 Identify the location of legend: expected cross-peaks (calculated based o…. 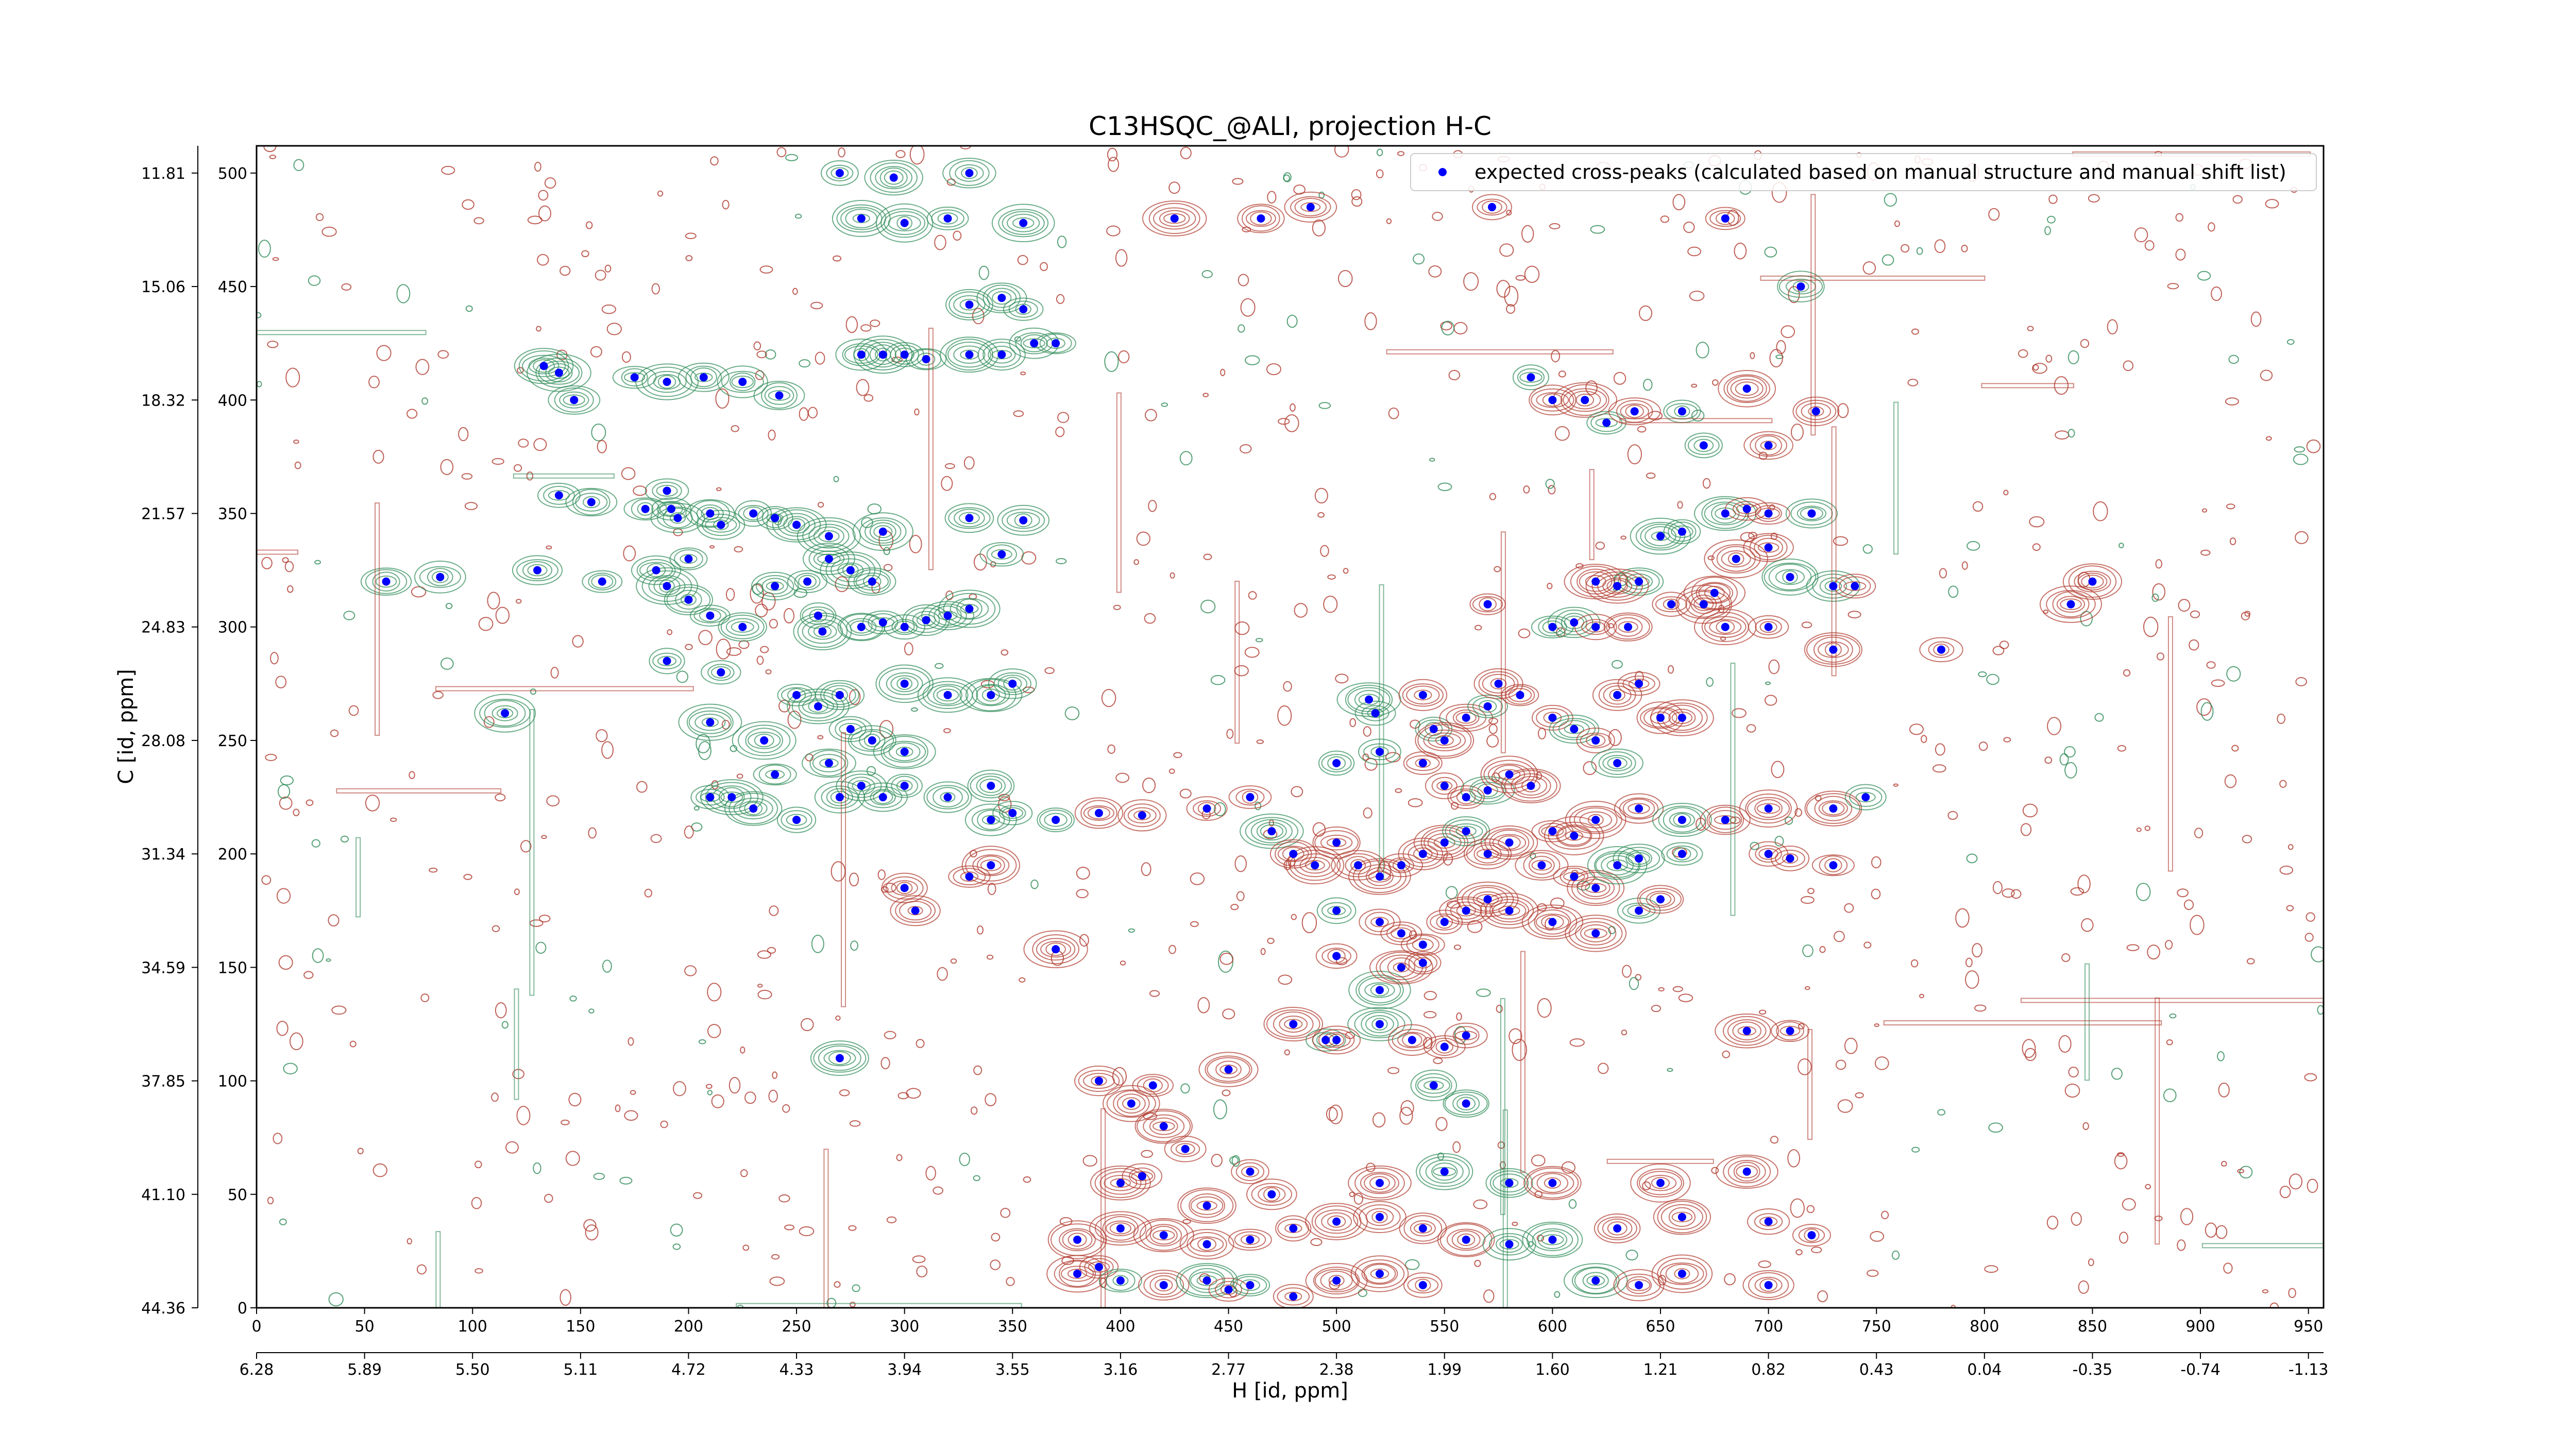
(1863, 172).